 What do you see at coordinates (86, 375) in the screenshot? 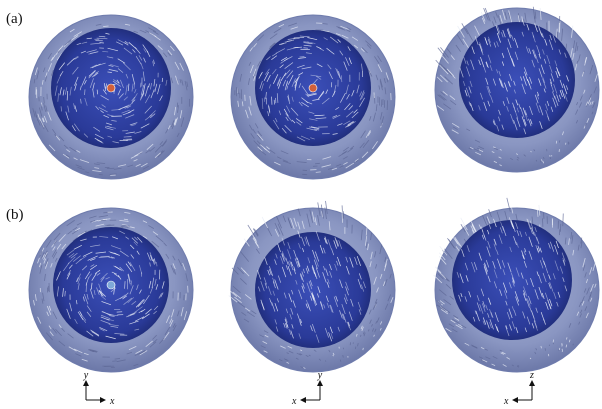
I see `axis-label-vertical-1: y` at bounding box center [86, 375].